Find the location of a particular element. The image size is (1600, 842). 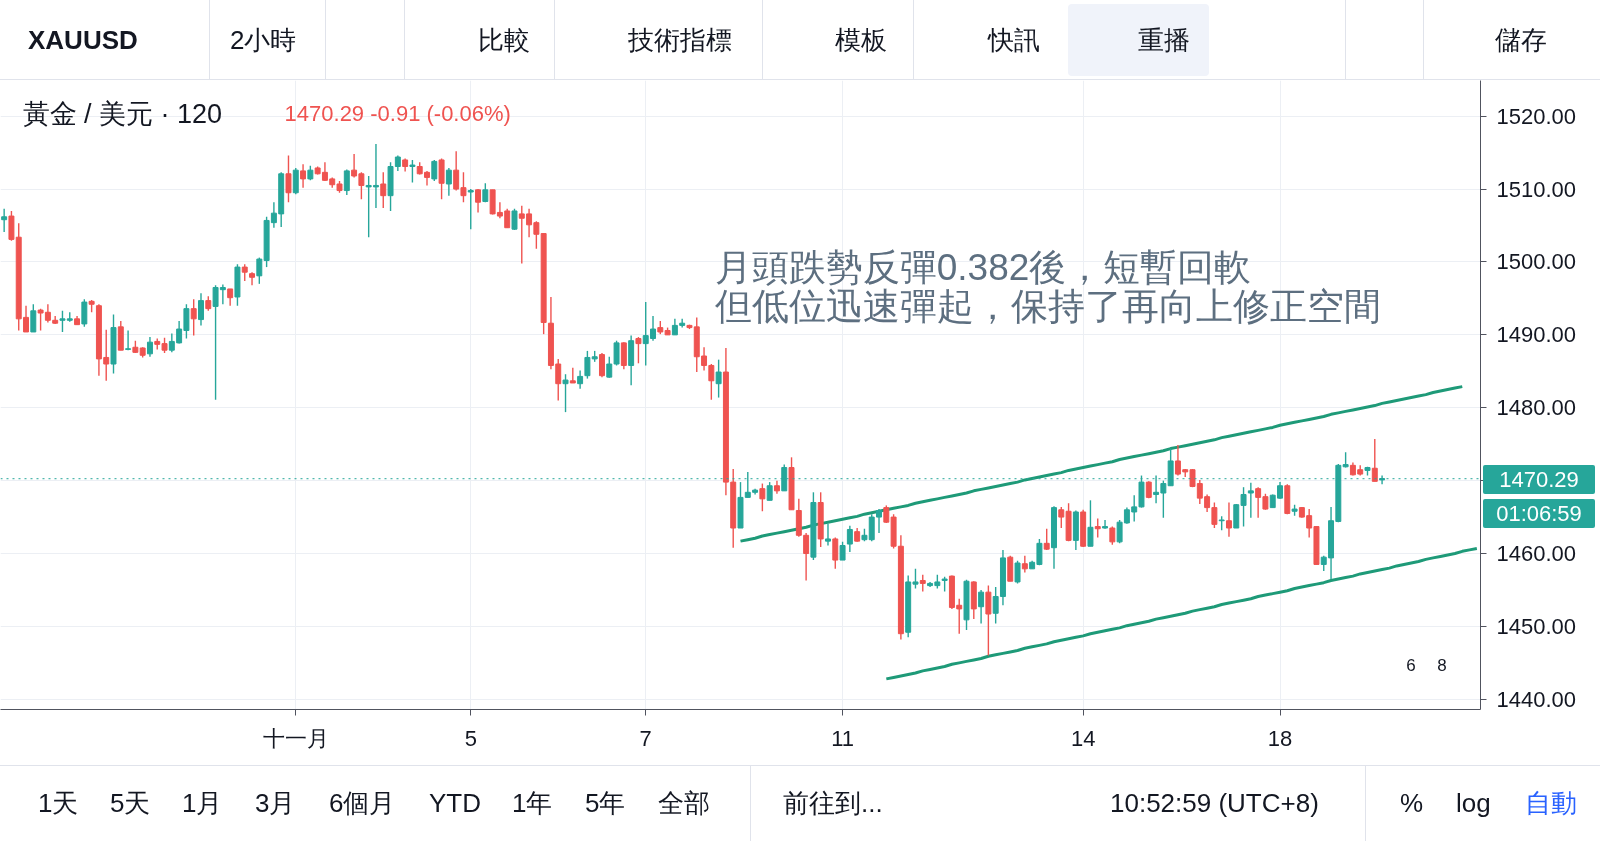

y-tick-label: 1460.00 is located at coordinates (1536, 554).